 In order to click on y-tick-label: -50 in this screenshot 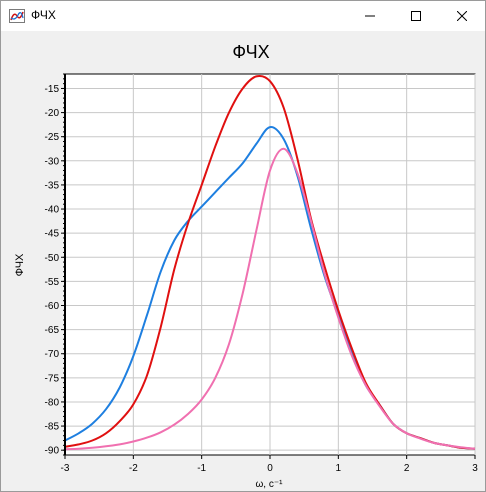, I will do `click(52, 258)`.